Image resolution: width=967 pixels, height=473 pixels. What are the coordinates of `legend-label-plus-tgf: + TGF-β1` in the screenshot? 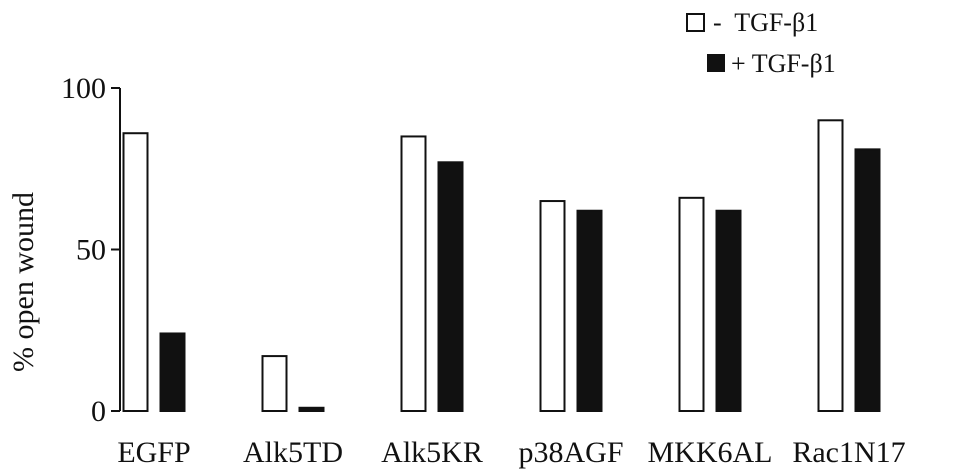 It's located at (783, 63).